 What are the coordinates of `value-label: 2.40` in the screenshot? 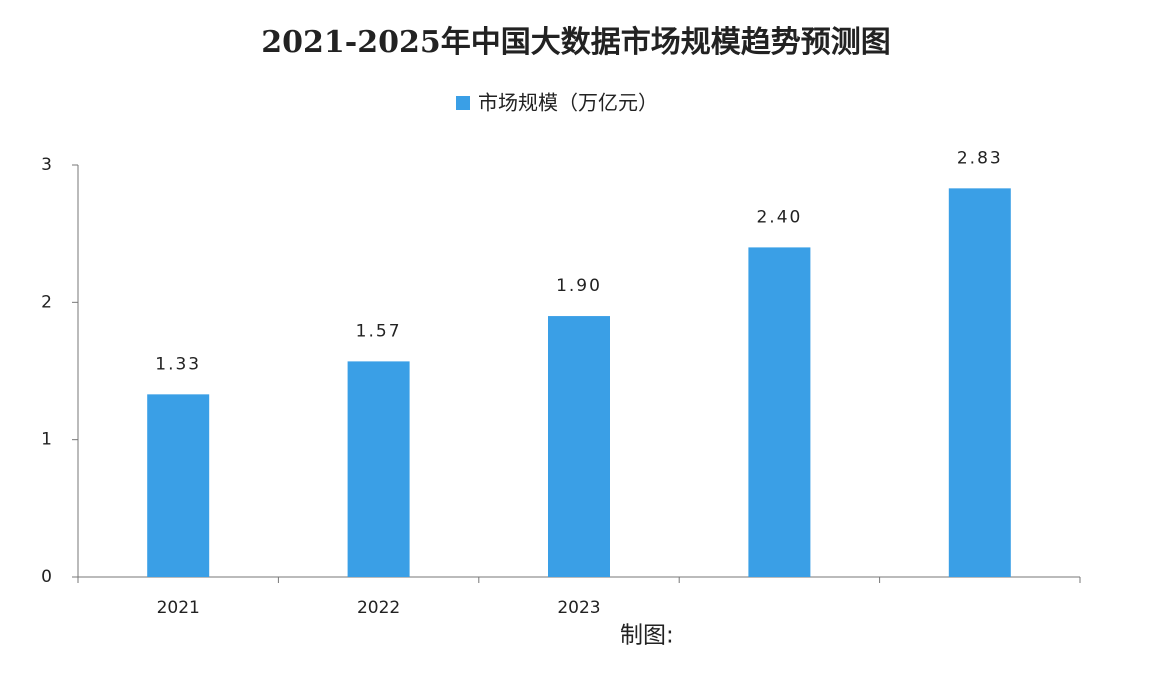 It's located at (779, 217).